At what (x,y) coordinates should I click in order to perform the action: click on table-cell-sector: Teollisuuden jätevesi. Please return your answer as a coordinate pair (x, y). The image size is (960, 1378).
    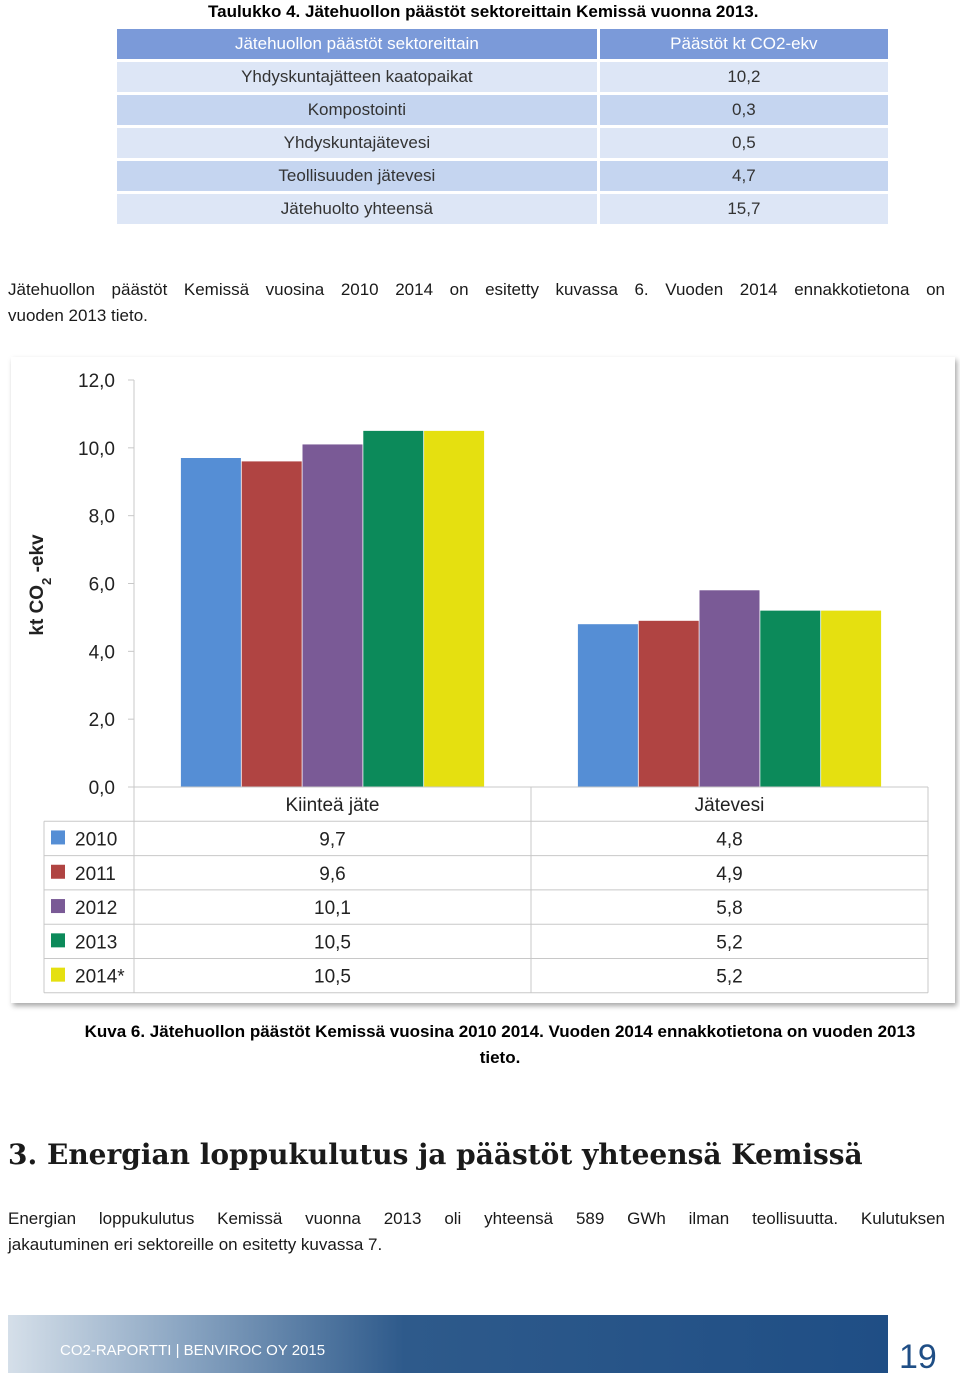
    Looking at the image, I should click on (358, 176).